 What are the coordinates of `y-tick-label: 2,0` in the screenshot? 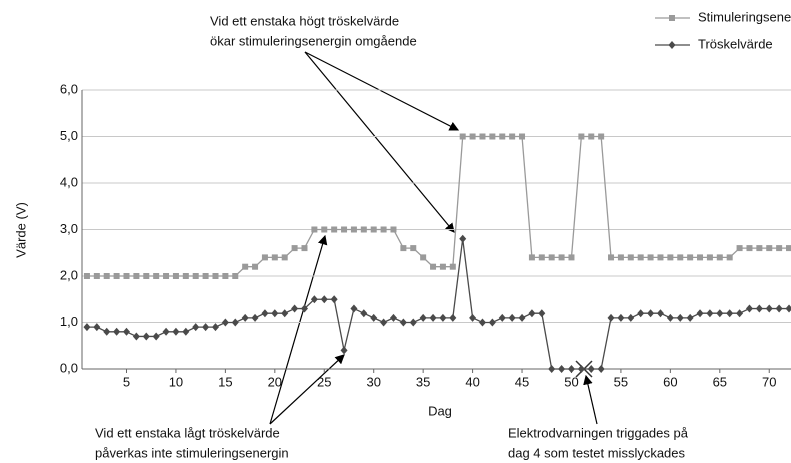 It's located at (69, 274).